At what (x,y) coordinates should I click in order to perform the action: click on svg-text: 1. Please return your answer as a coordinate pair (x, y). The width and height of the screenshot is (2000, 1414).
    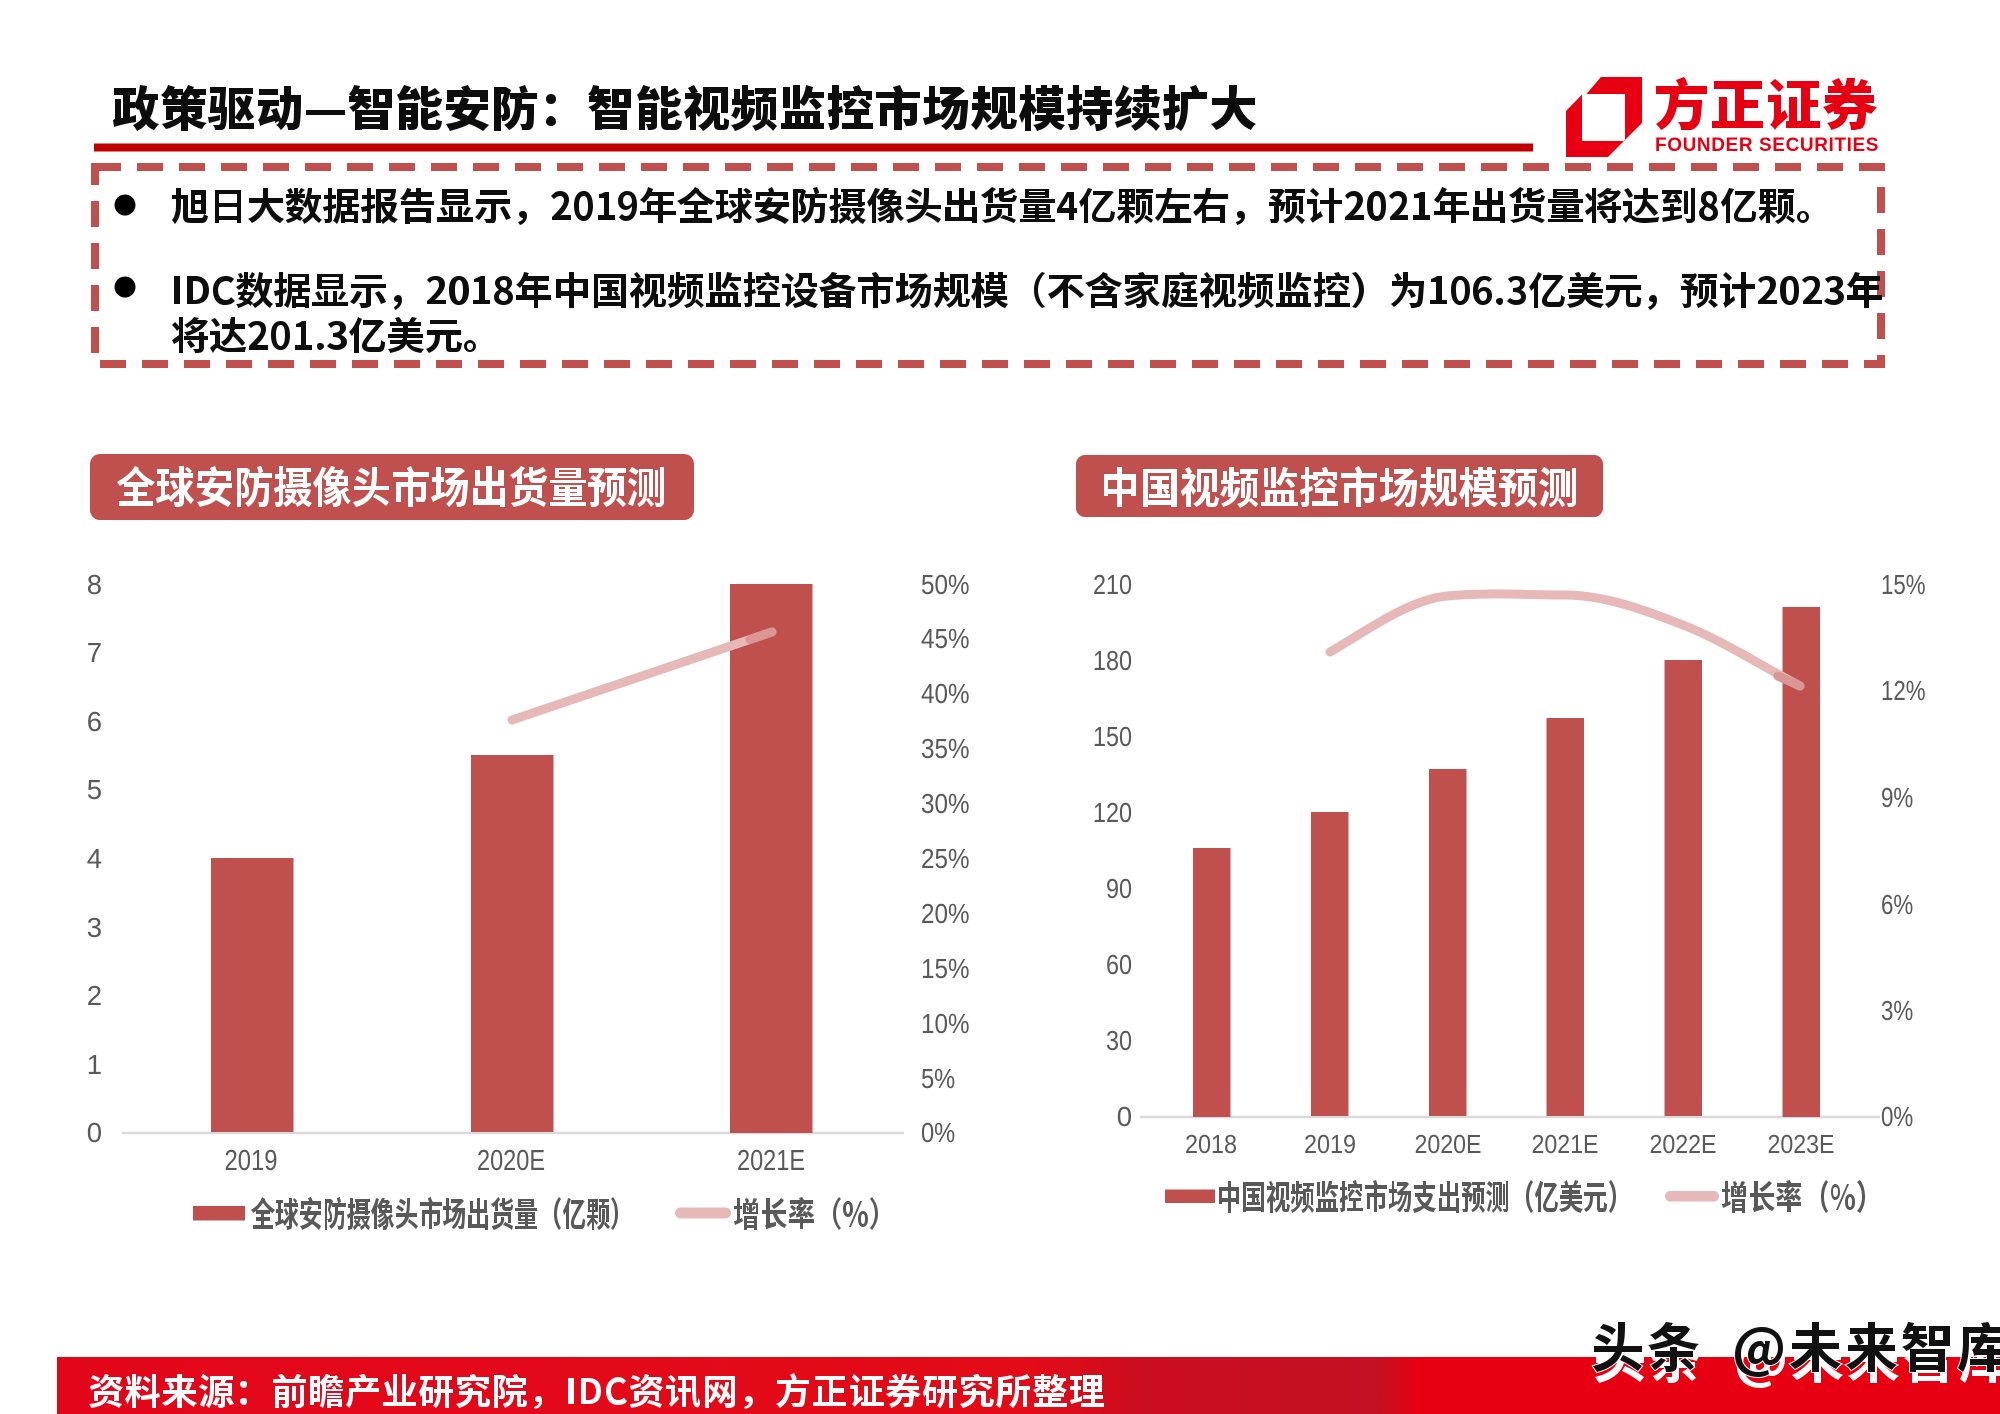
    Looking at the image, I should click on (94, 1064).